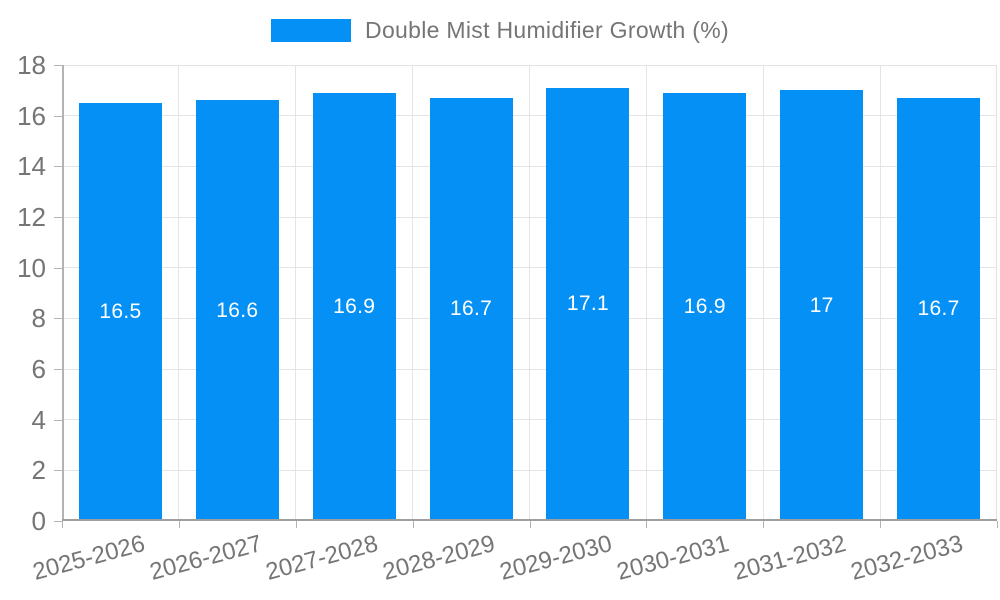 The height and width of the screenshot is (600, 1000). What do you see at coordinates (38, 369) in the screenshot?
I see `y-axis-tick-label-6: 6` at bounding box center [38, 369].